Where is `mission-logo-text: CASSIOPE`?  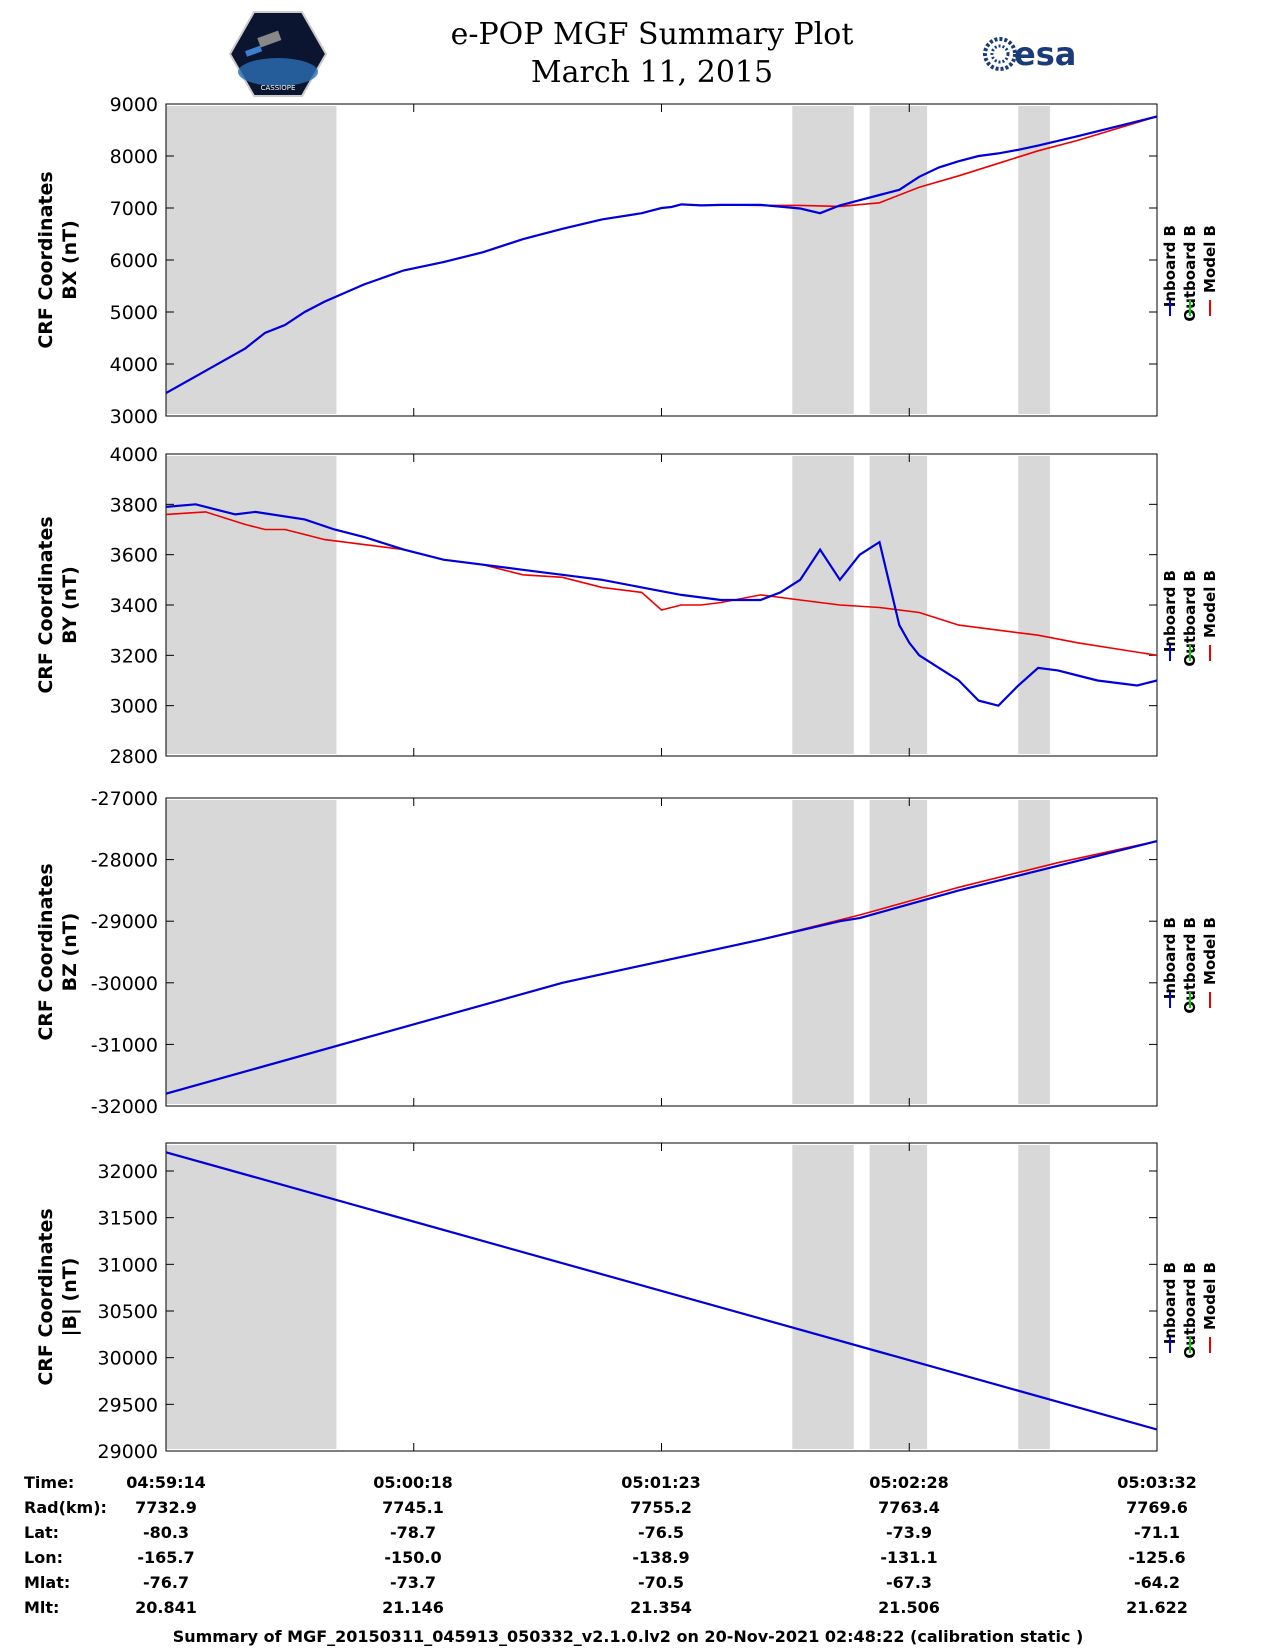
mission-logo-text: CASSIOPE is located at coordinates (278, 88).